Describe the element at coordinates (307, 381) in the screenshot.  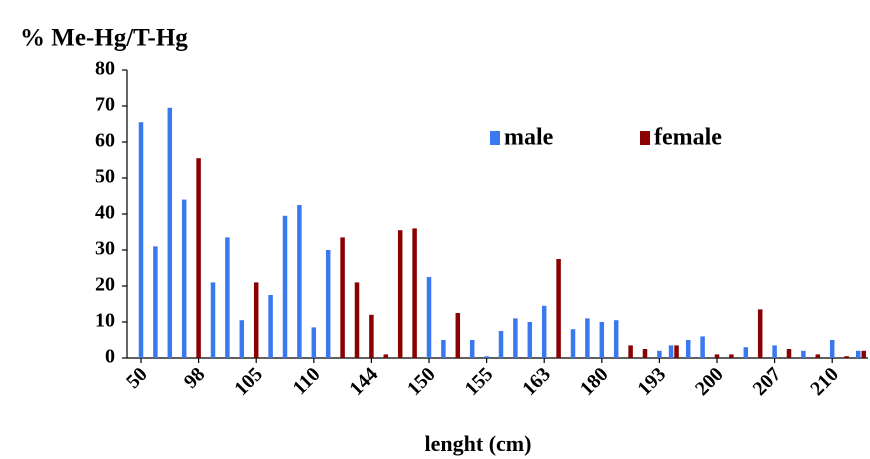
I see `x-tick-label: 110` at that location.